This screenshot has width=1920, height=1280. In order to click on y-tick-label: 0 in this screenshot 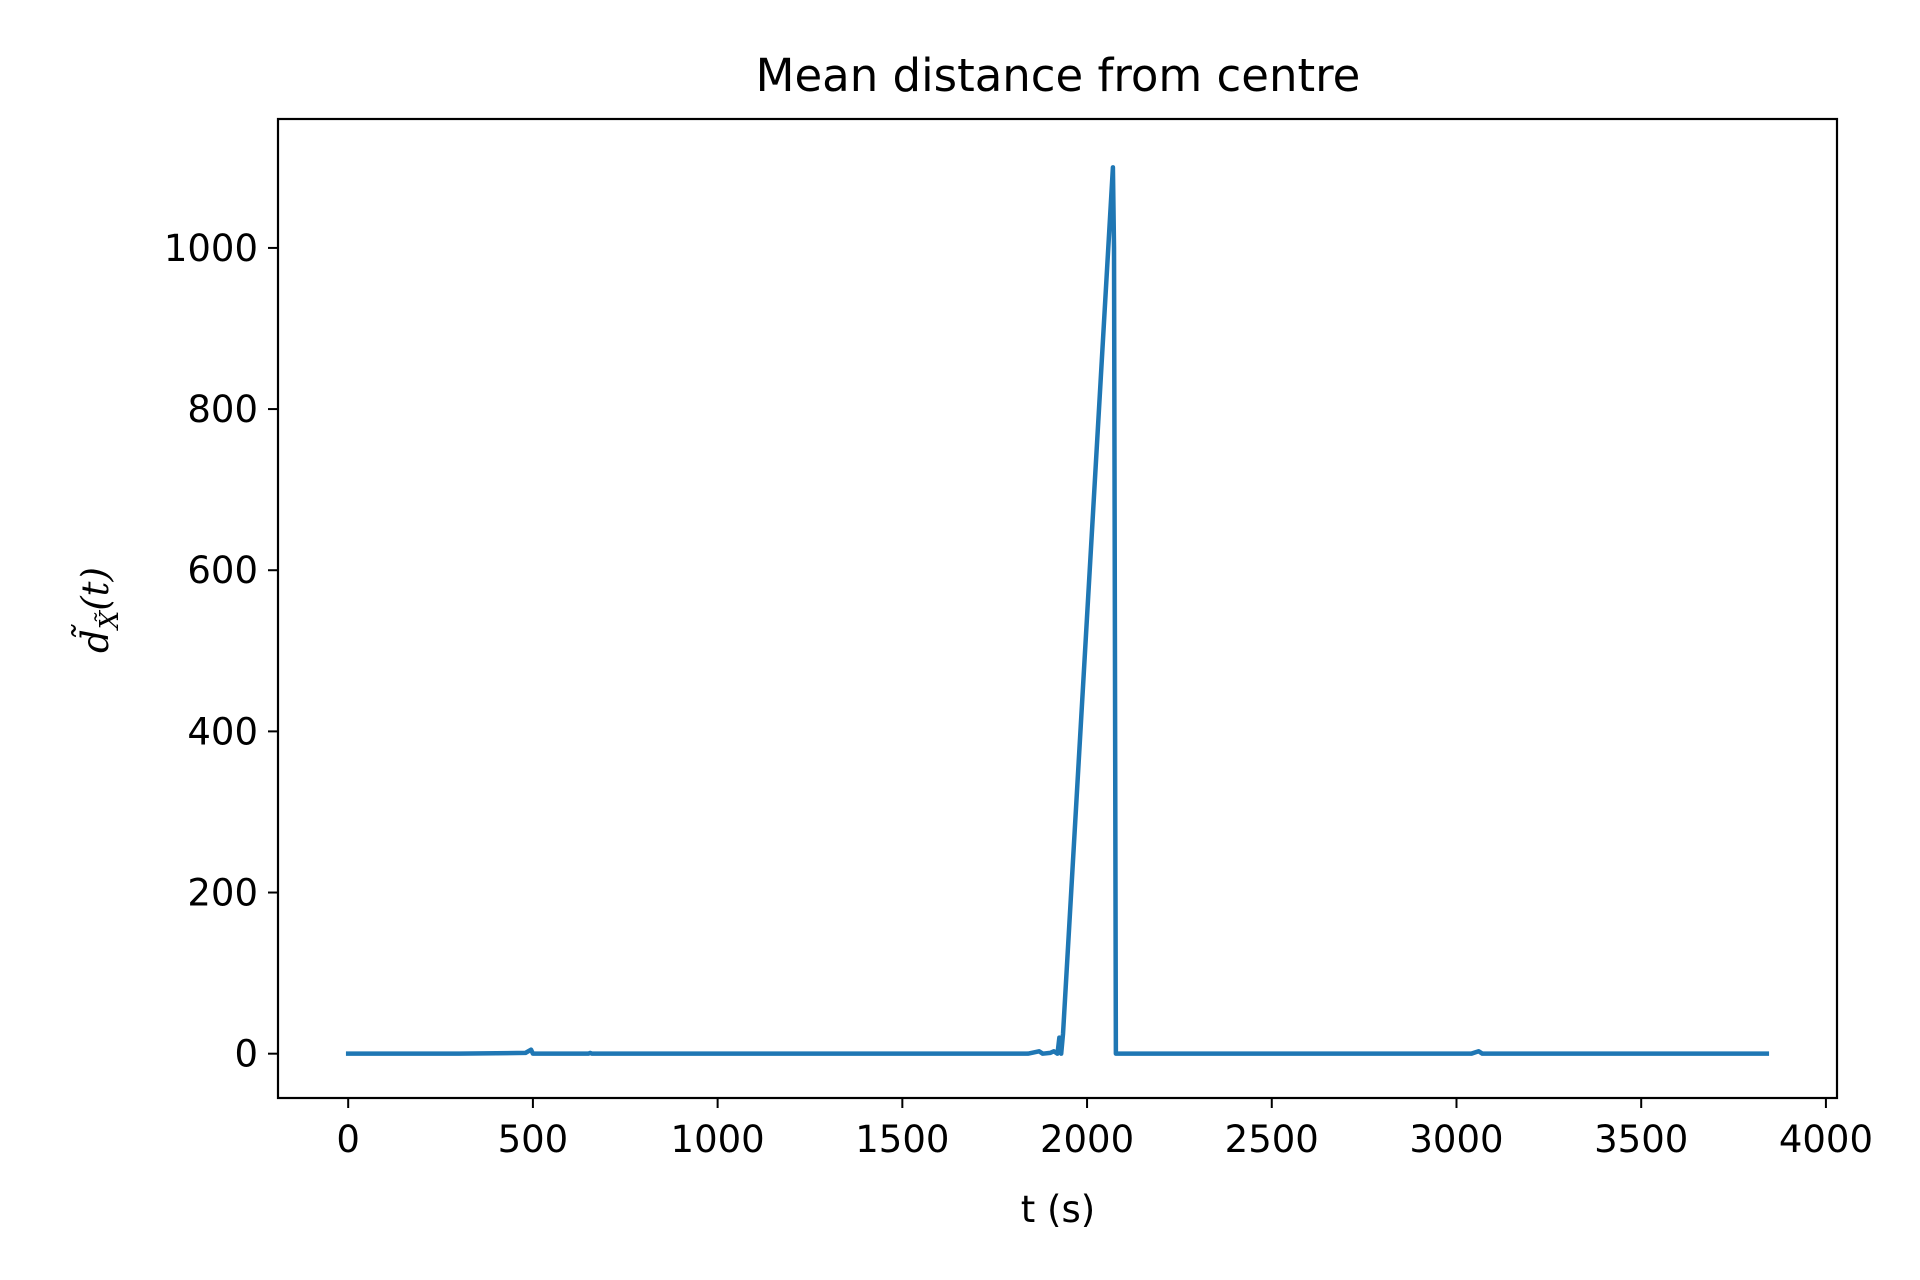, I will do `click(246, 1054)`.